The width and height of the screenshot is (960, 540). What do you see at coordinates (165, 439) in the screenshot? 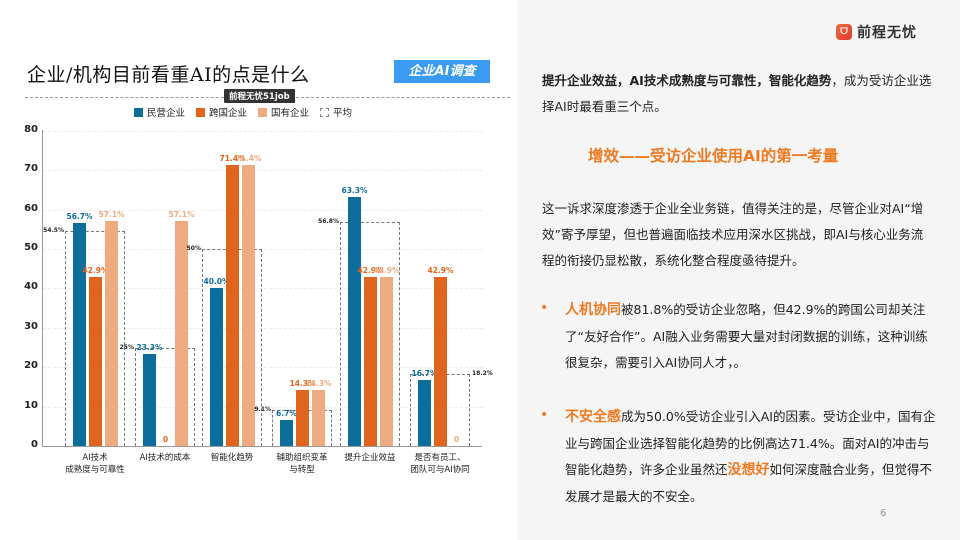
I see `bar-value-label: 0` at bounding box center [165, 439].